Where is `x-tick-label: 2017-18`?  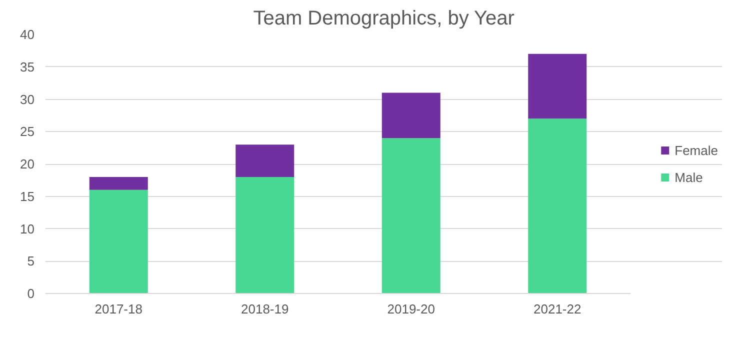
x-tick-label: 2017-18 is located at coordinates (118, 309).